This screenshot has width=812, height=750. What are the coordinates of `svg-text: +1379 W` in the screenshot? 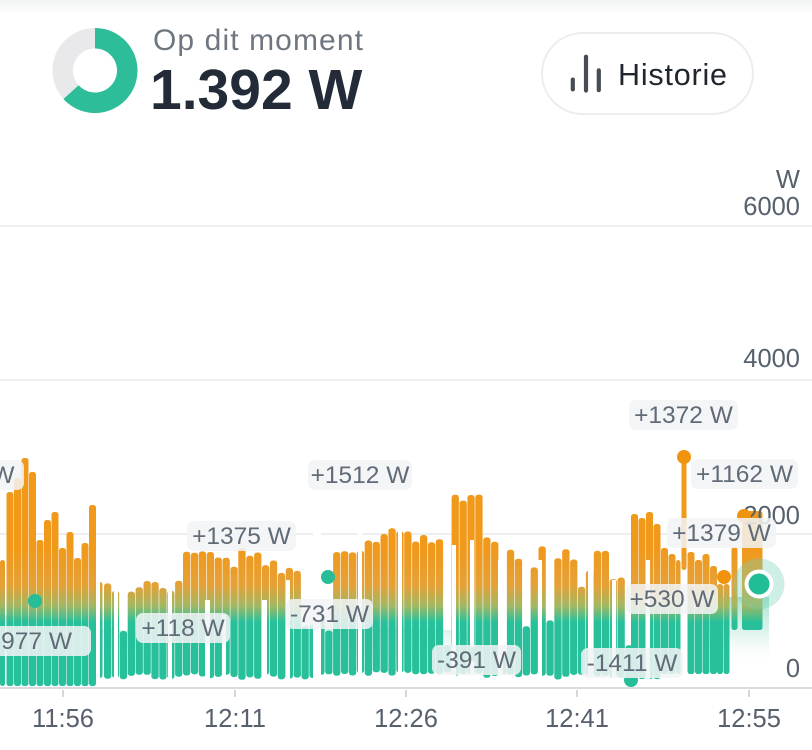 It's located at (722, 533).